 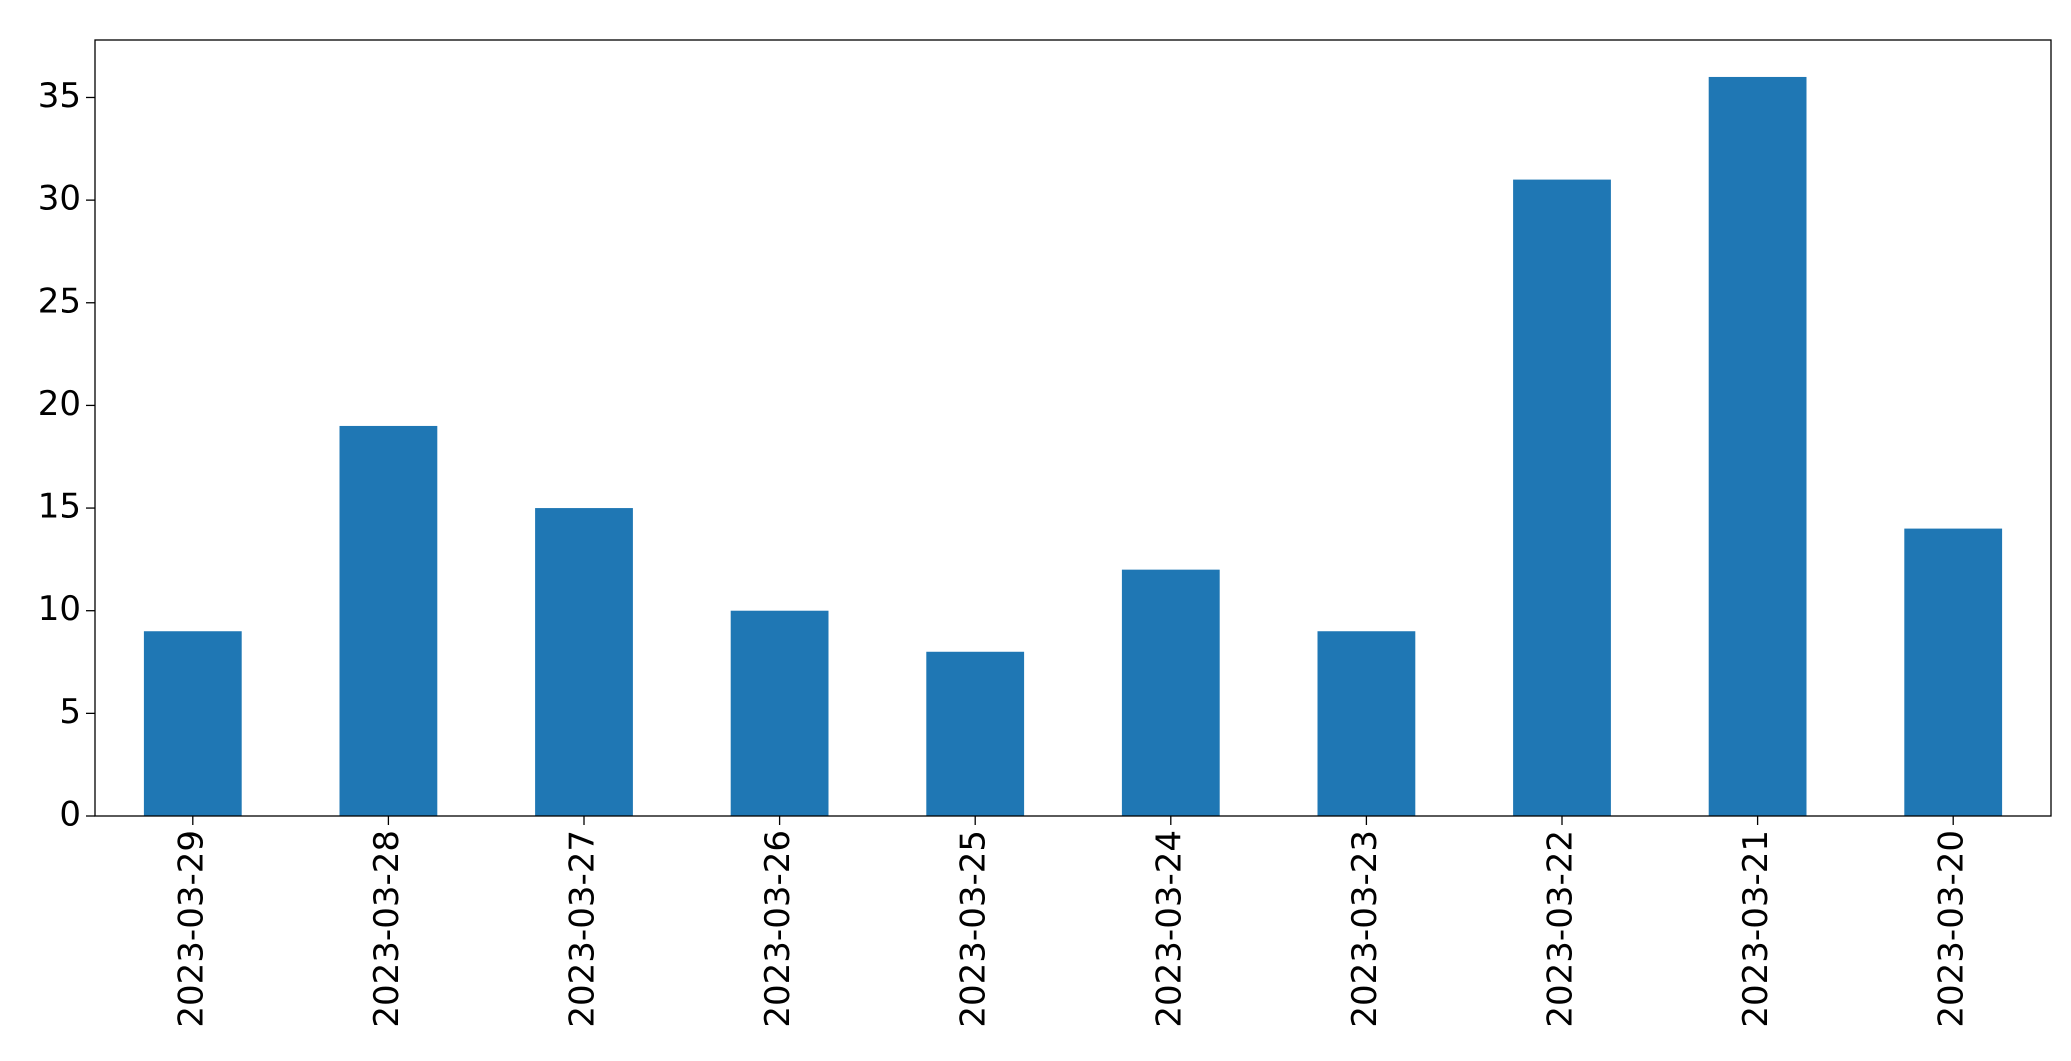 I want to click on x-tick-label: 2023-03-24, so click(x=1169, y=929).